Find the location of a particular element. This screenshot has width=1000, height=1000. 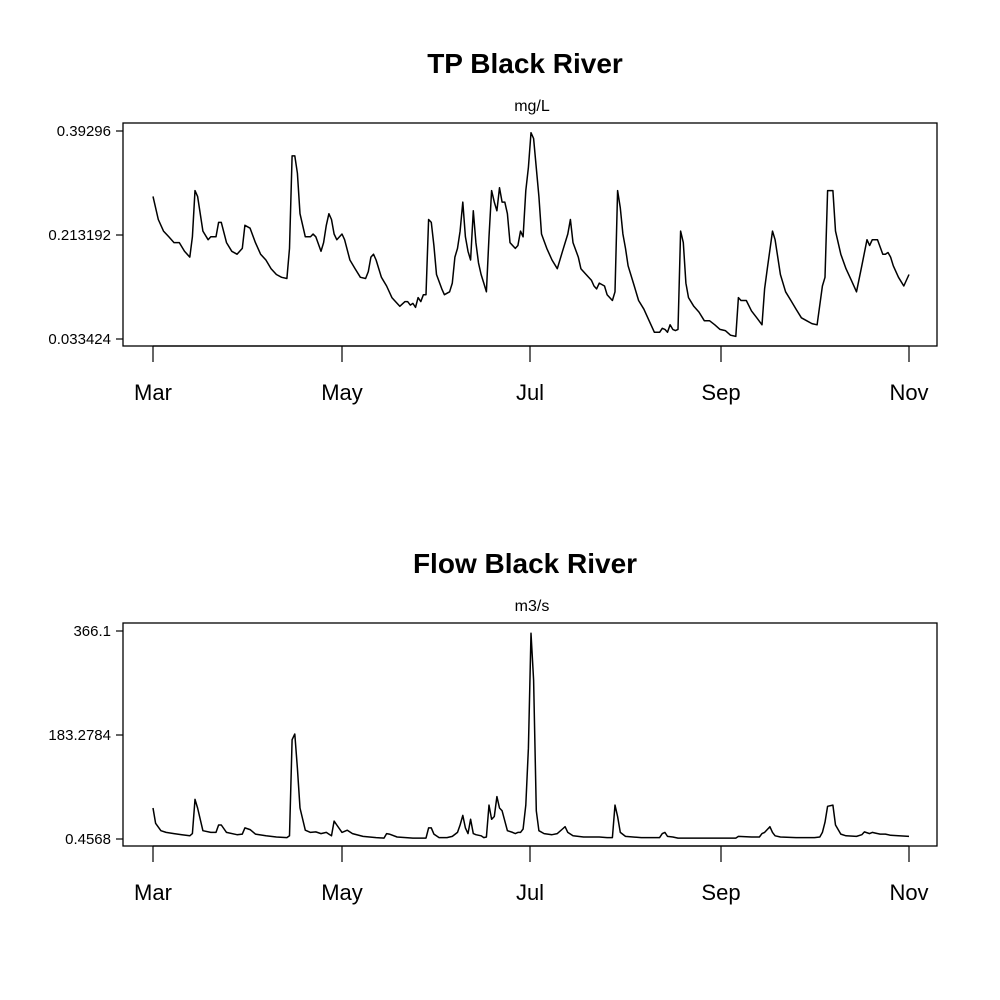

x-tick-label-flow-4: Nov is located at coordinates (908, 892).